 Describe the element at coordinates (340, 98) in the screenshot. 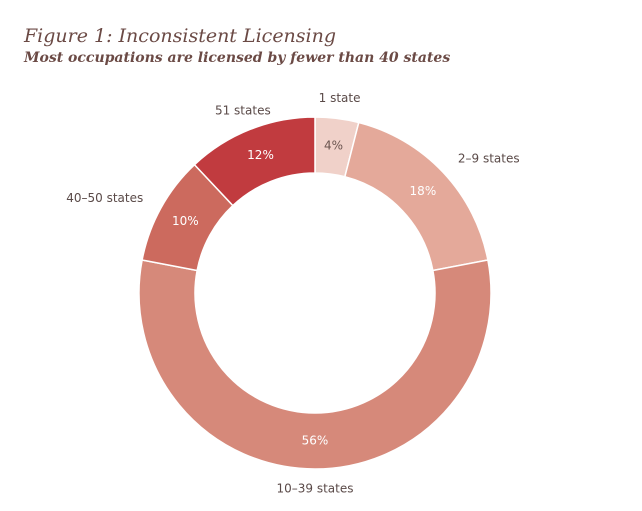

I see `category-label: 1 state` at that location.